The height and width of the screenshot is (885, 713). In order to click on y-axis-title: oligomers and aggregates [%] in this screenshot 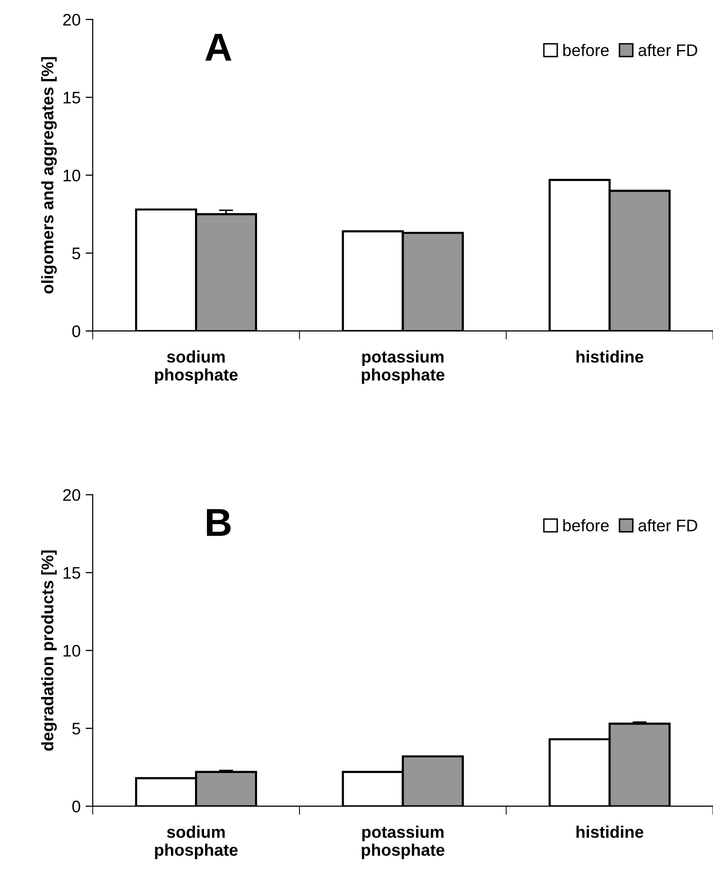, I will do `click(49, 175)`.